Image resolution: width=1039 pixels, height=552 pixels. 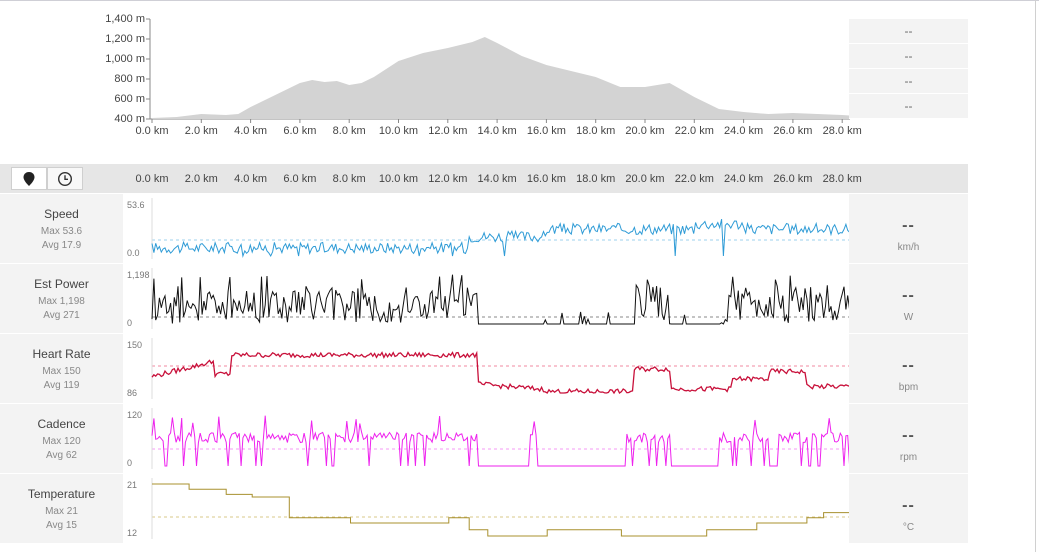 I want to click on metric-y-max-label: 120, so click(x=135, y=415).